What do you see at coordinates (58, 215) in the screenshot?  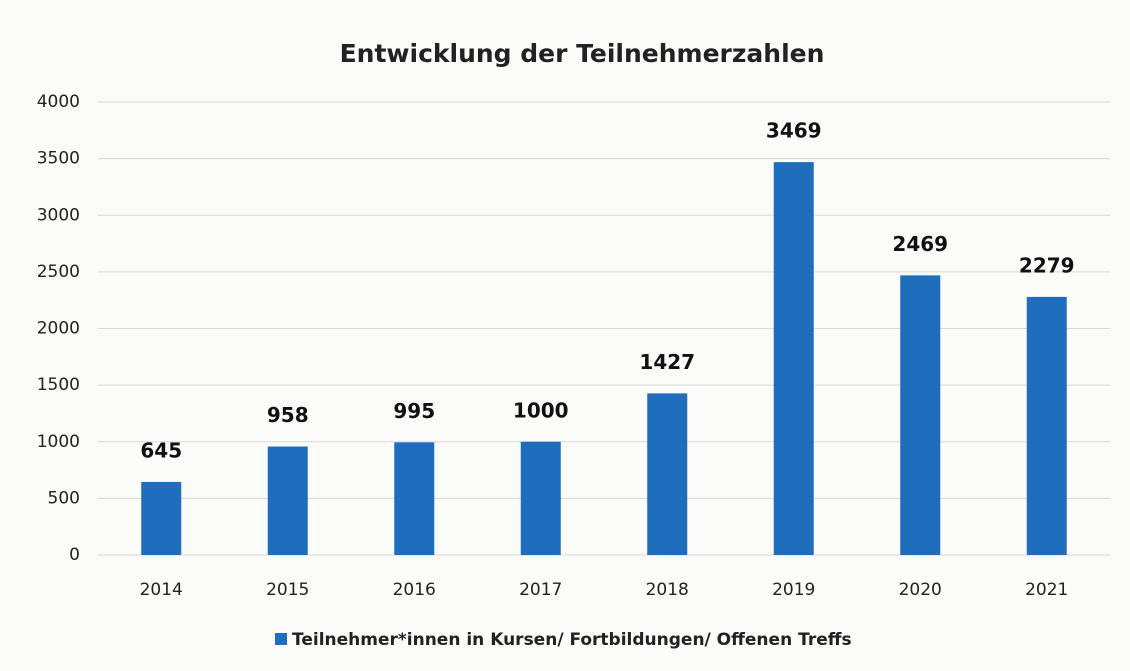 I see `y-tick-label: 3000` at bounding box center [58, 215].